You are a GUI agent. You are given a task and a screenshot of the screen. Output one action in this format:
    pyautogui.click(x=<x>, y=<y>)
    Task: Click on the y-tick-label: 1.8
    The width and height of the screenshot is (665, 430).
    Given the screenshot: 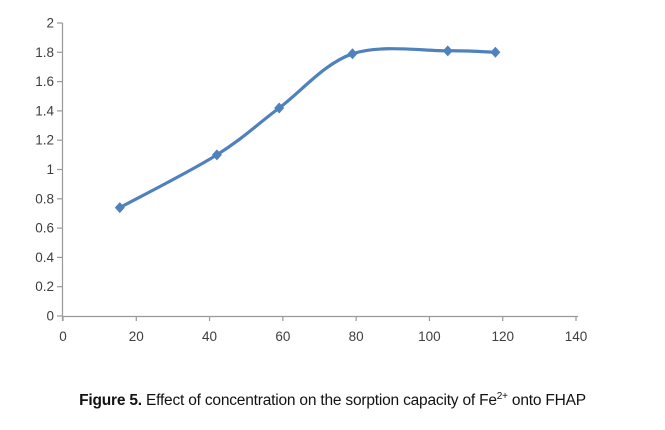 What is the action you would take?
    pyautogui.click(x=44, y=52)
    